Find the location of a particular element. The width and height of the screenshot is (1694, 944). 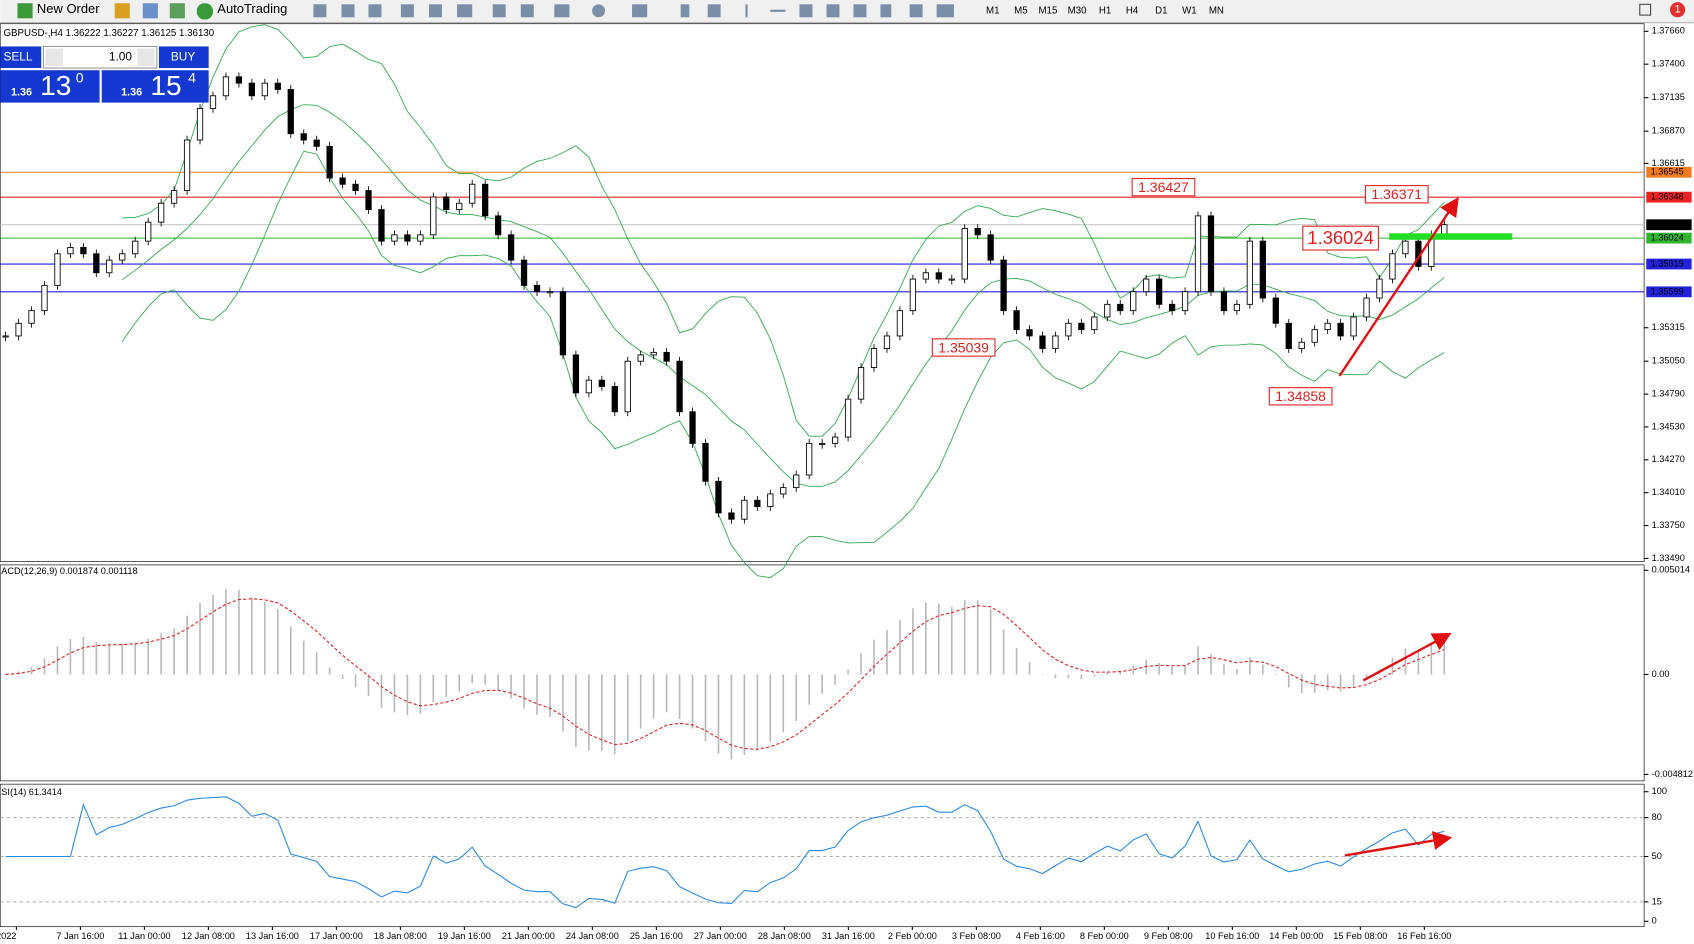

timeframe-button: M5 is located at coordinates (1021, 10).